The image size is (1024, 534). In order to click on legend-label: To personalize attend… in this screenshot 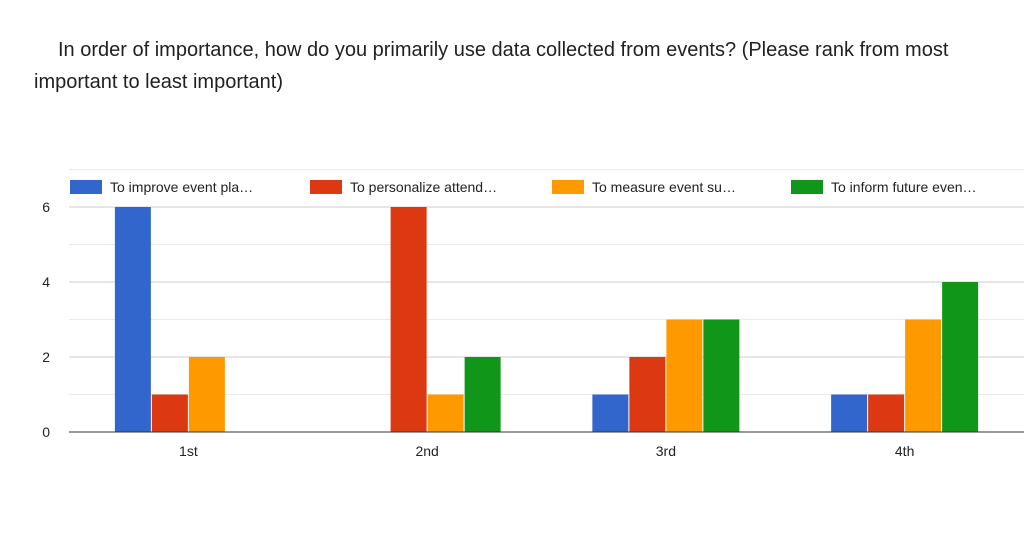, I will do `click(423, 187)`.